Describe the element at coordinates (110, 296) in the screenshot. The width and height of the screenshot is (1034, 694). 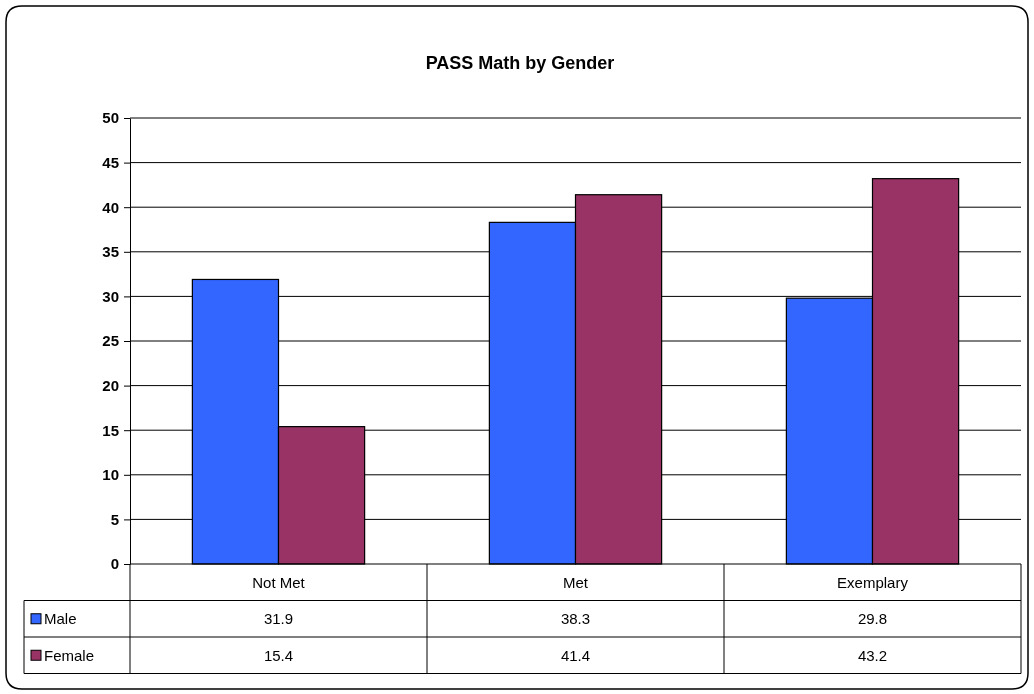
I see `y-tick-label: 30` at that location.